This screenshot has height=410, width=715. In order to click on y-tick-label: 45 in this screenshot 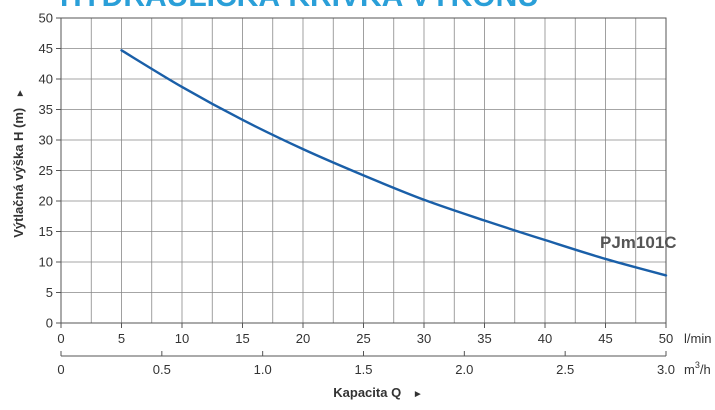, I will do `click(46, 48)`.